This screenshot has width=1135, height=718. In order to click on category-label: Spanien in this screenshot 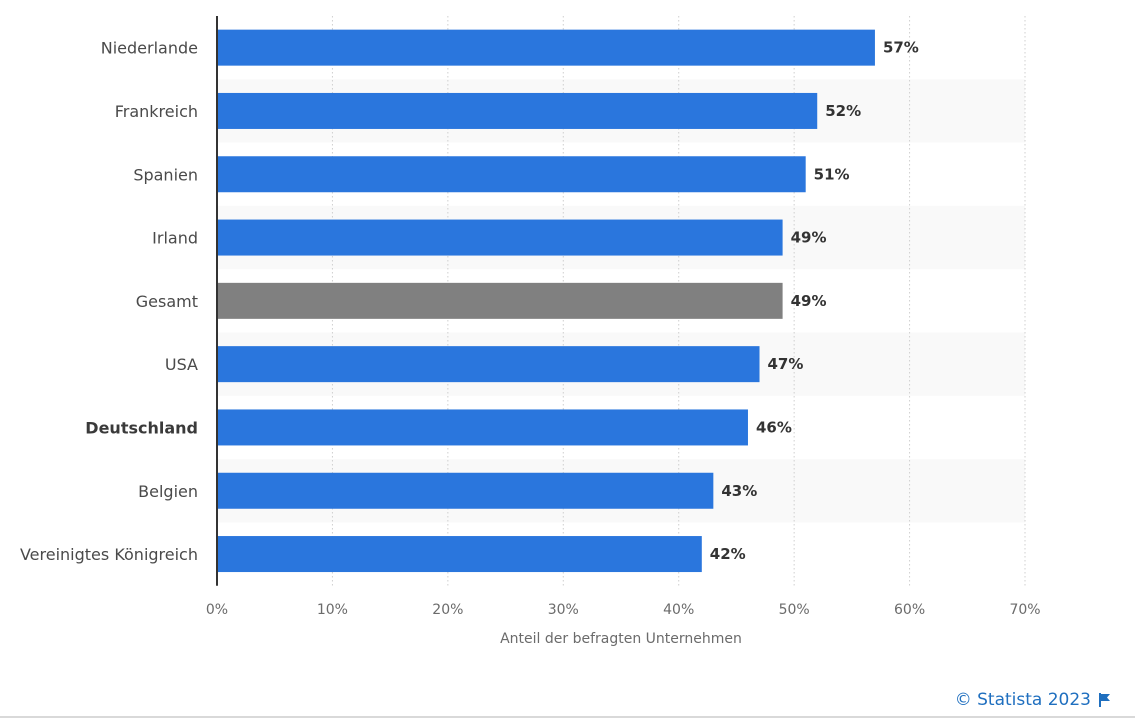, I will do `click(165, 174)`.